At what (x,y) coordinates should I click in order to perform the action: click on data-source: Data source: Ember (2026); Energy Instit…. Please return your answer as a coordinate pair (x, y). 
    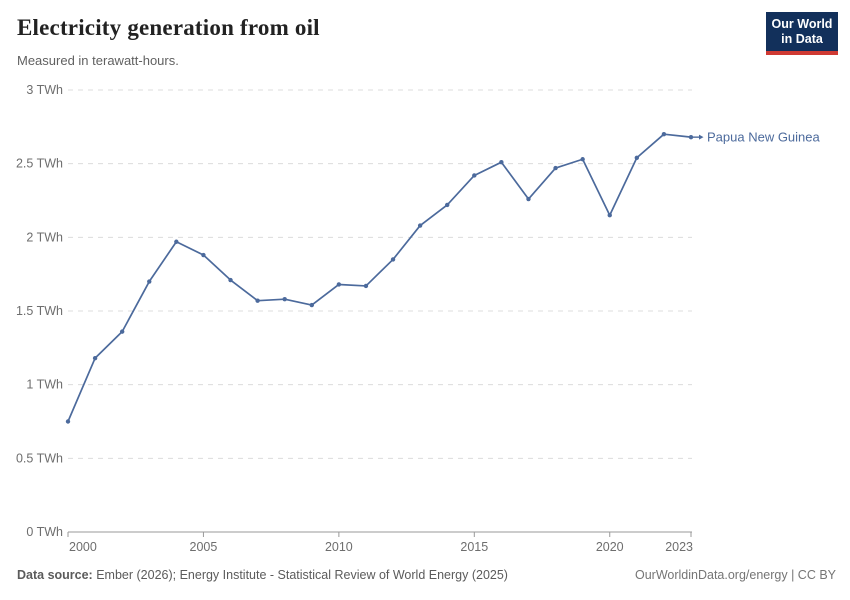
    Looking at the image, I should click on (262, 575).